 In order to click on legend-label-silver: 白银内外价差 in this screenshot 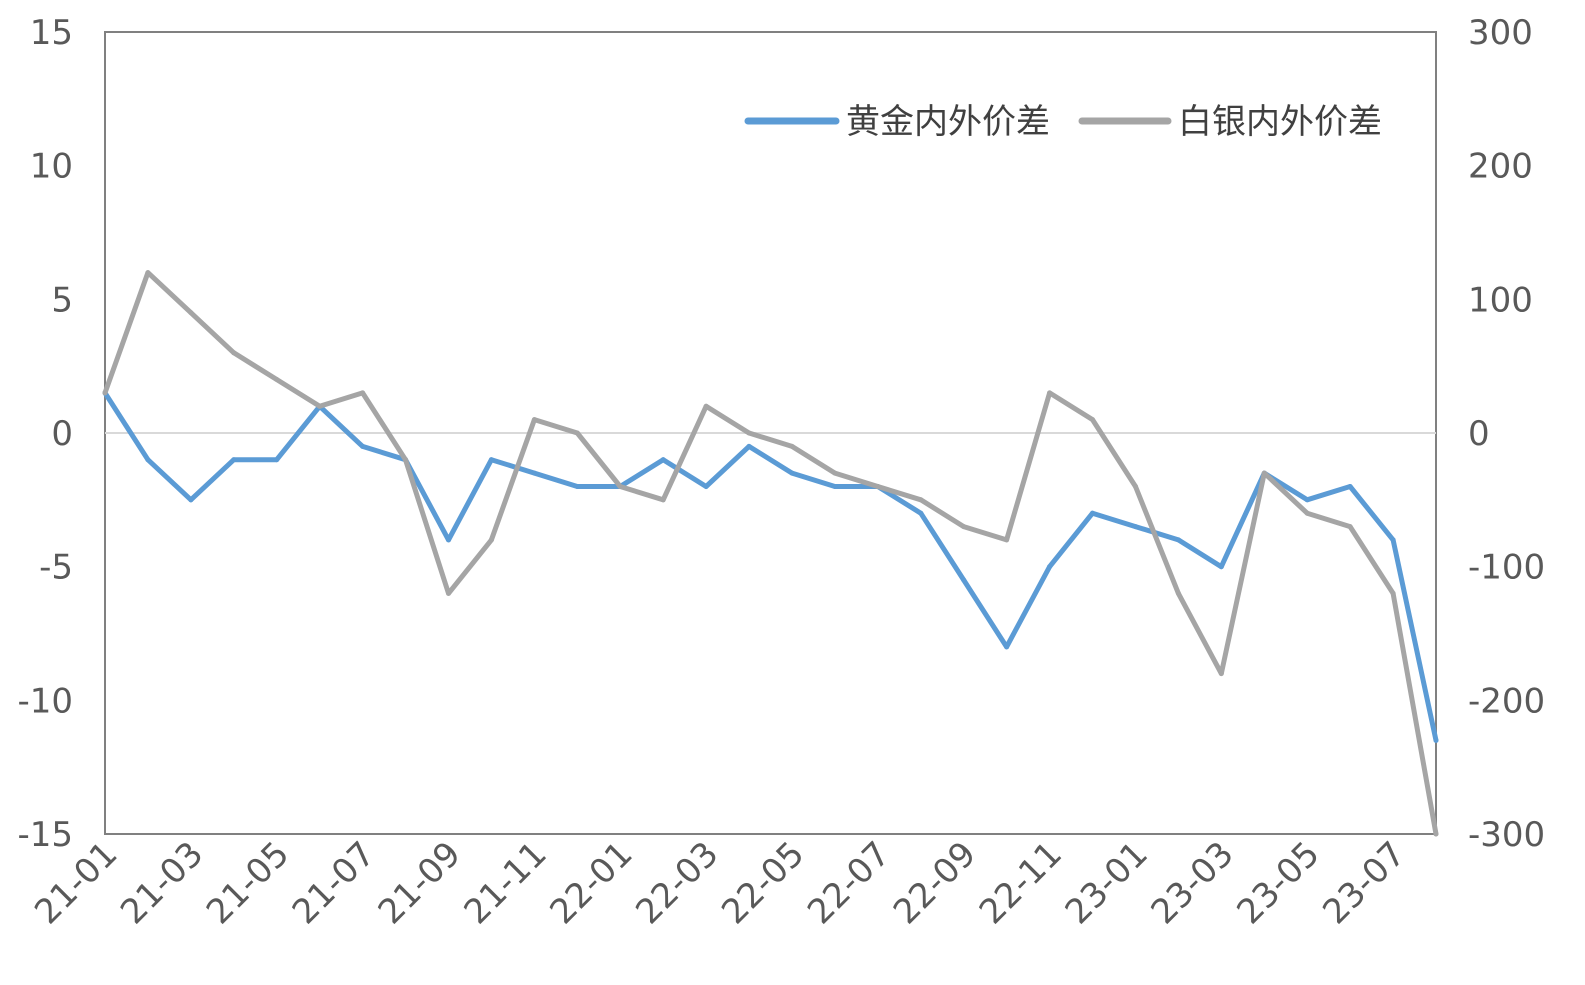, I will do `click(1280, 122)`.